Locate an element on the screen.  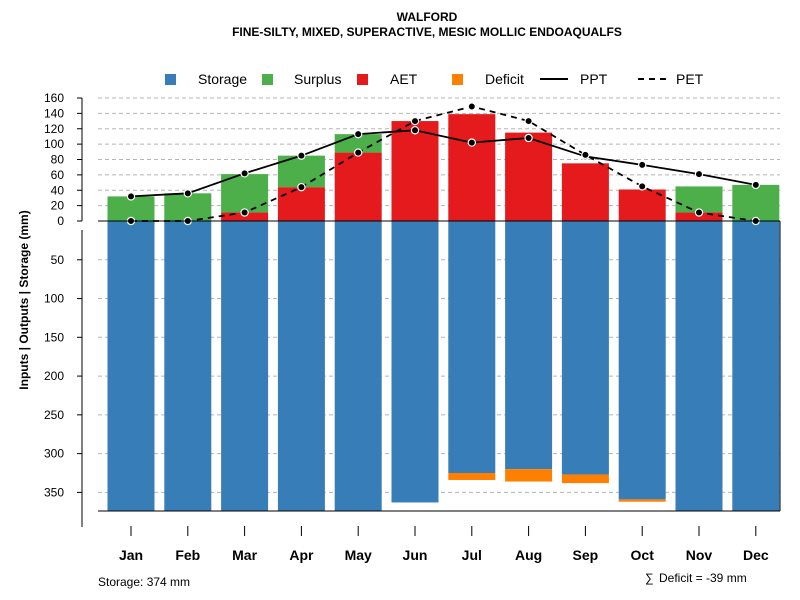
aet-bar-Sep is located at coordinates (585, 192).